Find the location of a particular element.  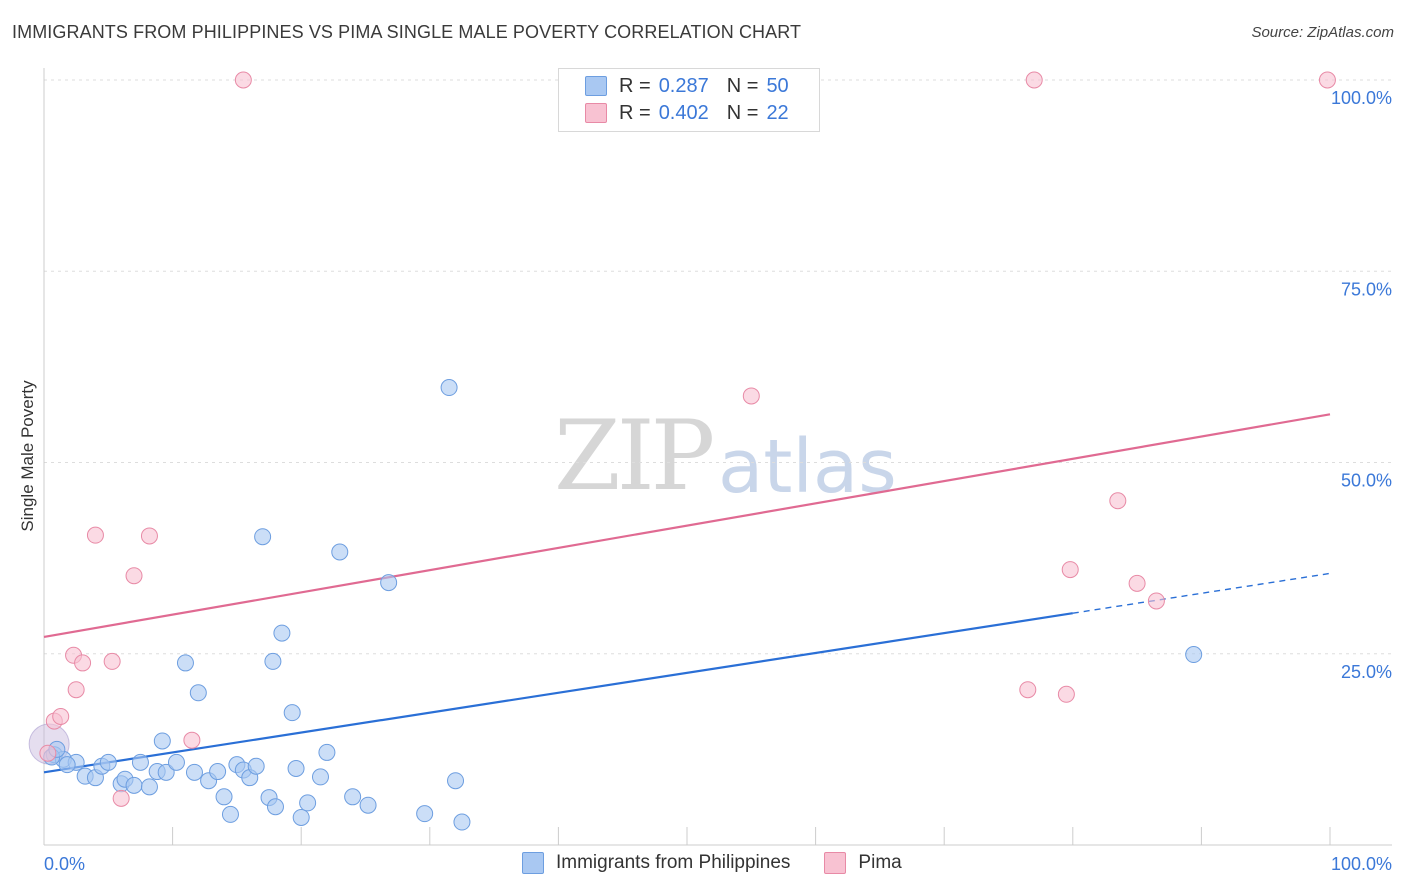

trend-line-philippines is located at coordinates (558, 693).